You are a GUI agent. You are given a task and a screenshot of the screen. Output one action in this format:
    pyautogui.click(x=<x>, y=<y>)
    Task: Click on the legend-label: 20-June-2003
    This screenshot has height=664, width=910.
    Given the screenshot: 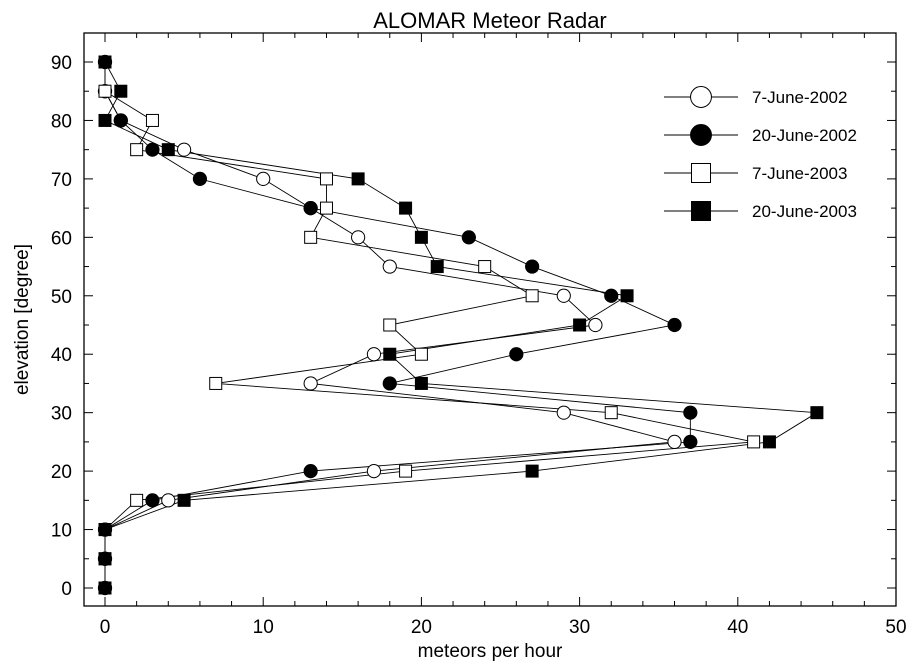 What is the action you would take?
    pyautogui.click(x=804, y=211)
    